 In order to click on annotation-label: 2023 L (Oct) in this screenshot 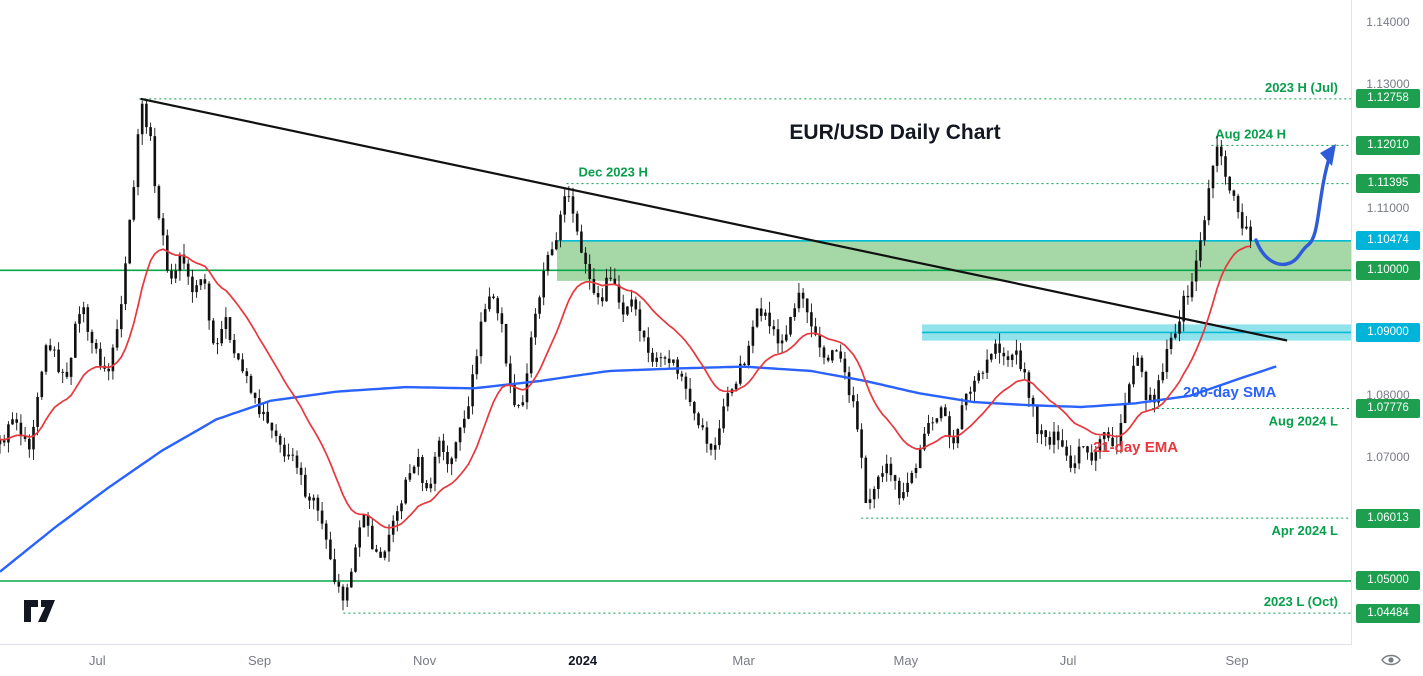, I will do `click(1301, 601)`.